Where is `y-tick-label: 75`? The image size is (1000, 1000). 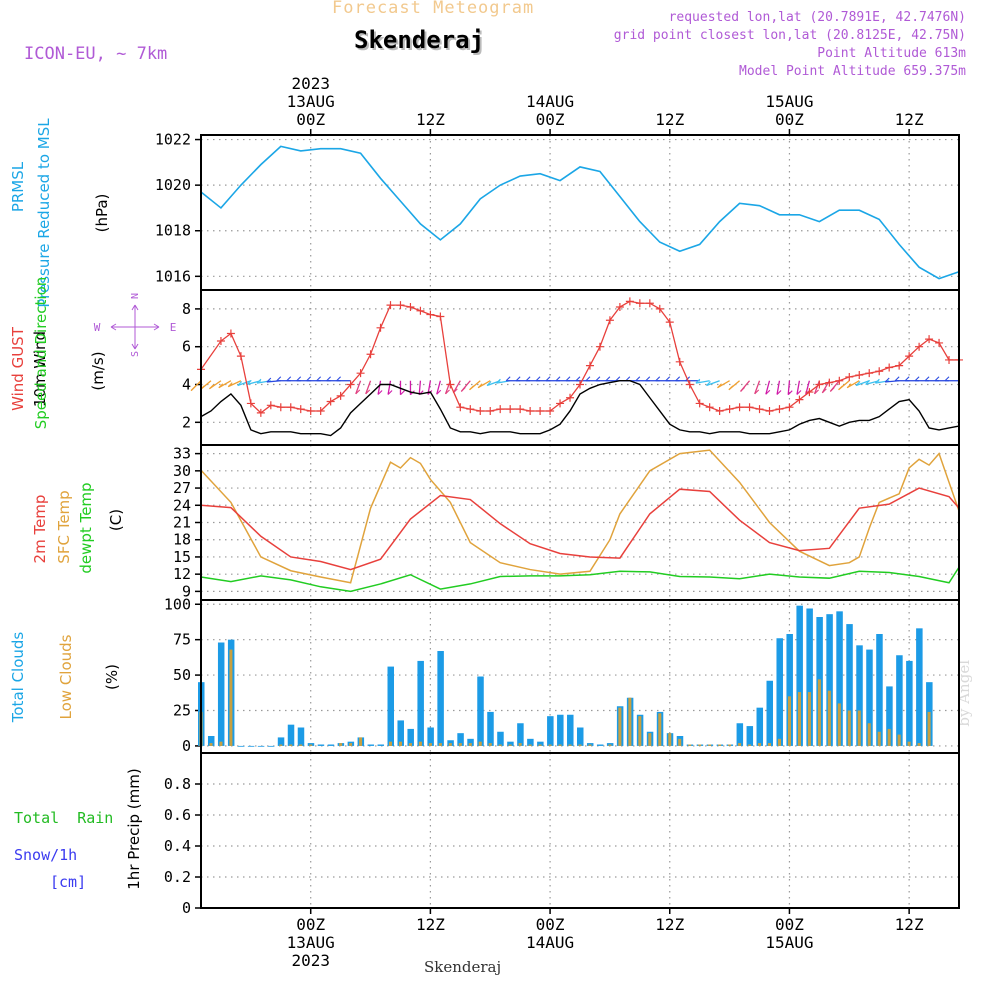
y-tick-label: 75 is located at coordinates (182, 640).